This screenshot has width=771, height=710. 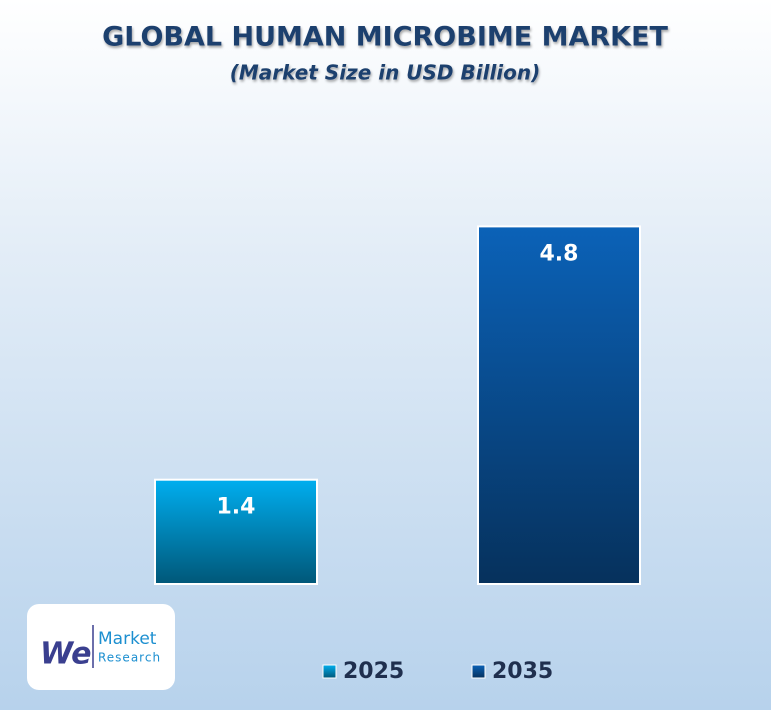 What do you see at coordinates (385, 73) in the screenshot?
I see `chart-subtitle: (Market Size in USD Billion)` at bounding box center [385, 73].